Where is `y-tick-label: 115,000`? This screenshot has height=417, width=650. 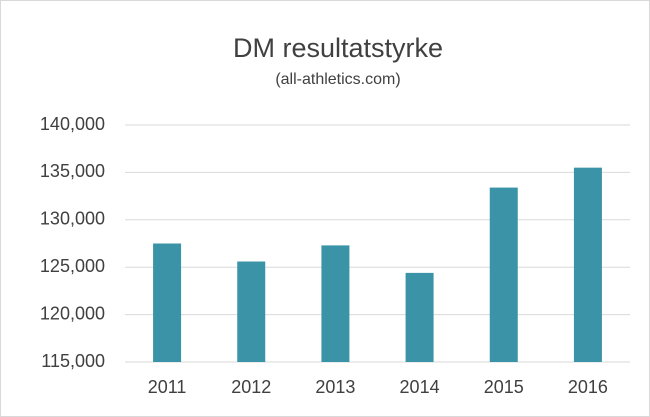
y-tick-label: 115,000 is located at coordinates (73, 361).